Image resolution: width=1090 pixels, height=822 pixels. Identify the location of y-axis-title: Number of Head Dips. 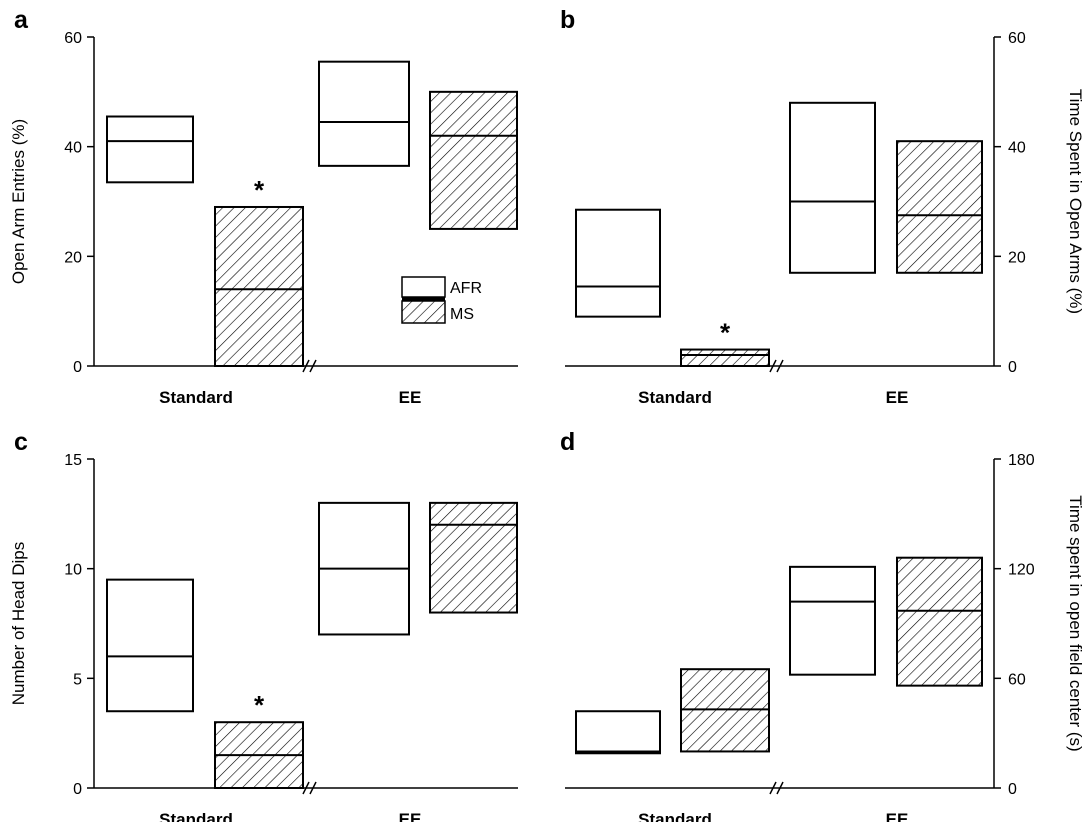
(18, 623).